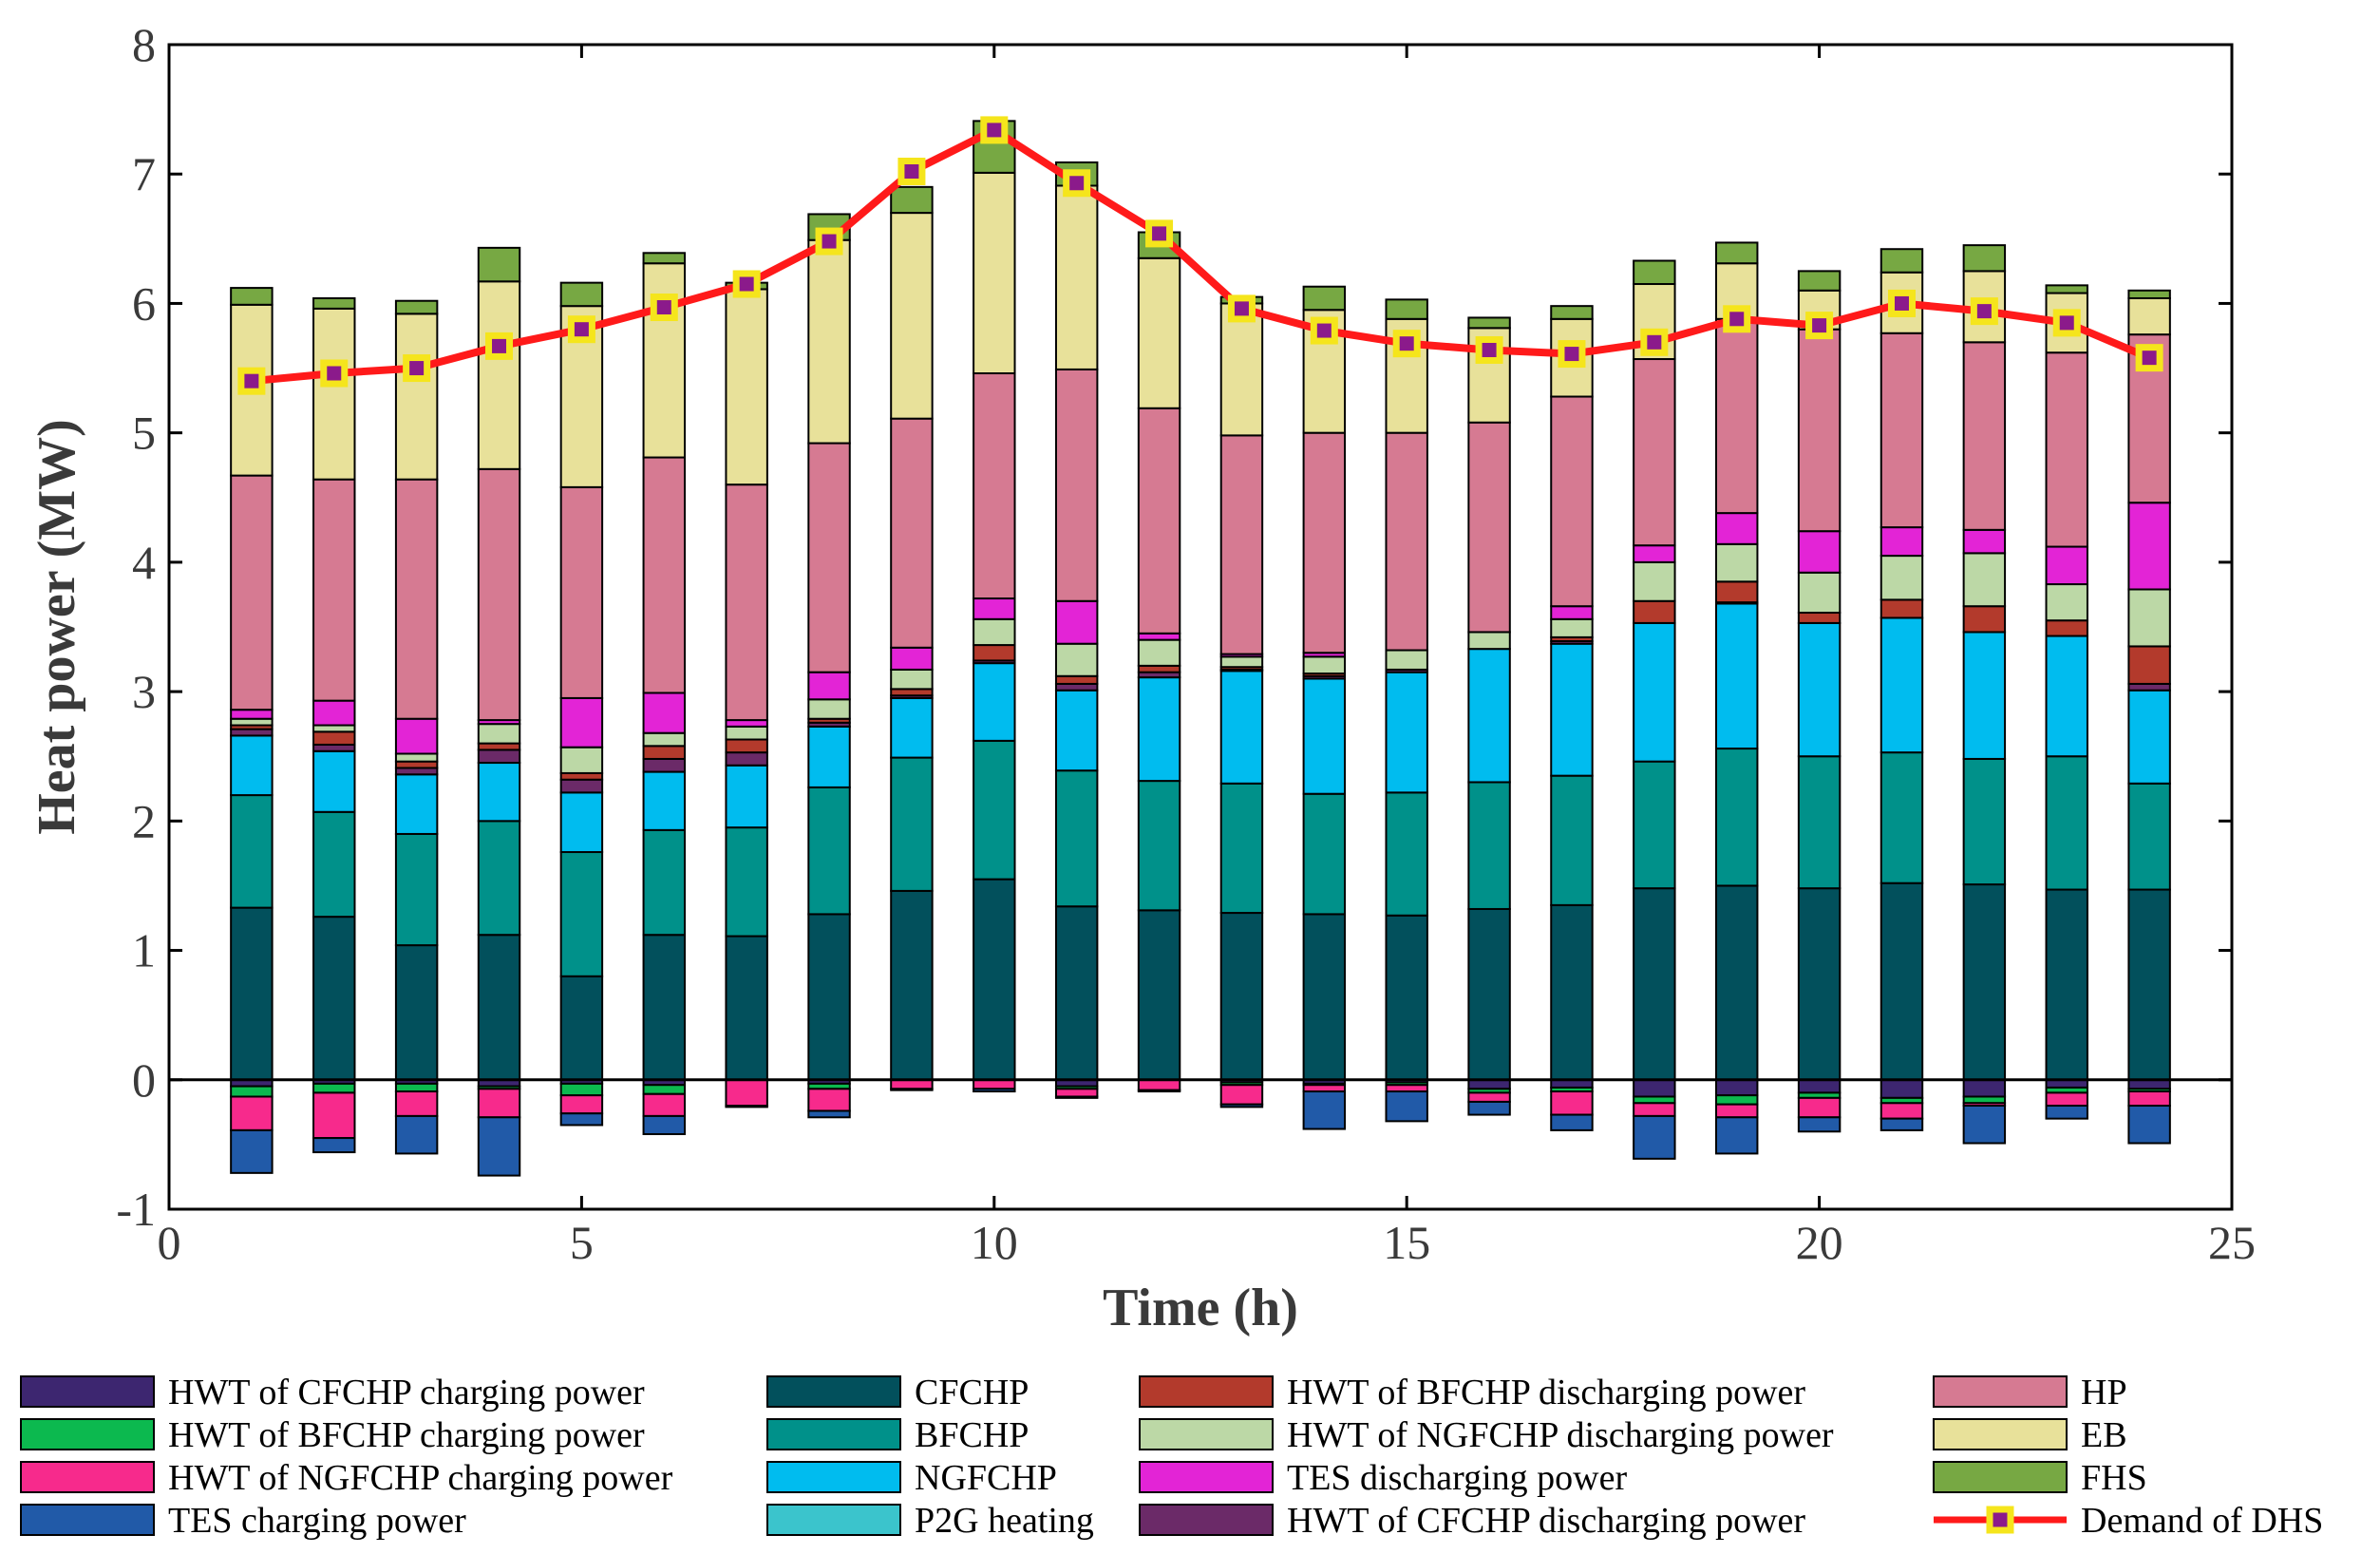 The height and width of the screenshot is (1554, 2380). What do you see at coordinates (995, 1242) in the screenshot?
I see `x-tick-label-10: 10` at bounding box center [995, 1242].